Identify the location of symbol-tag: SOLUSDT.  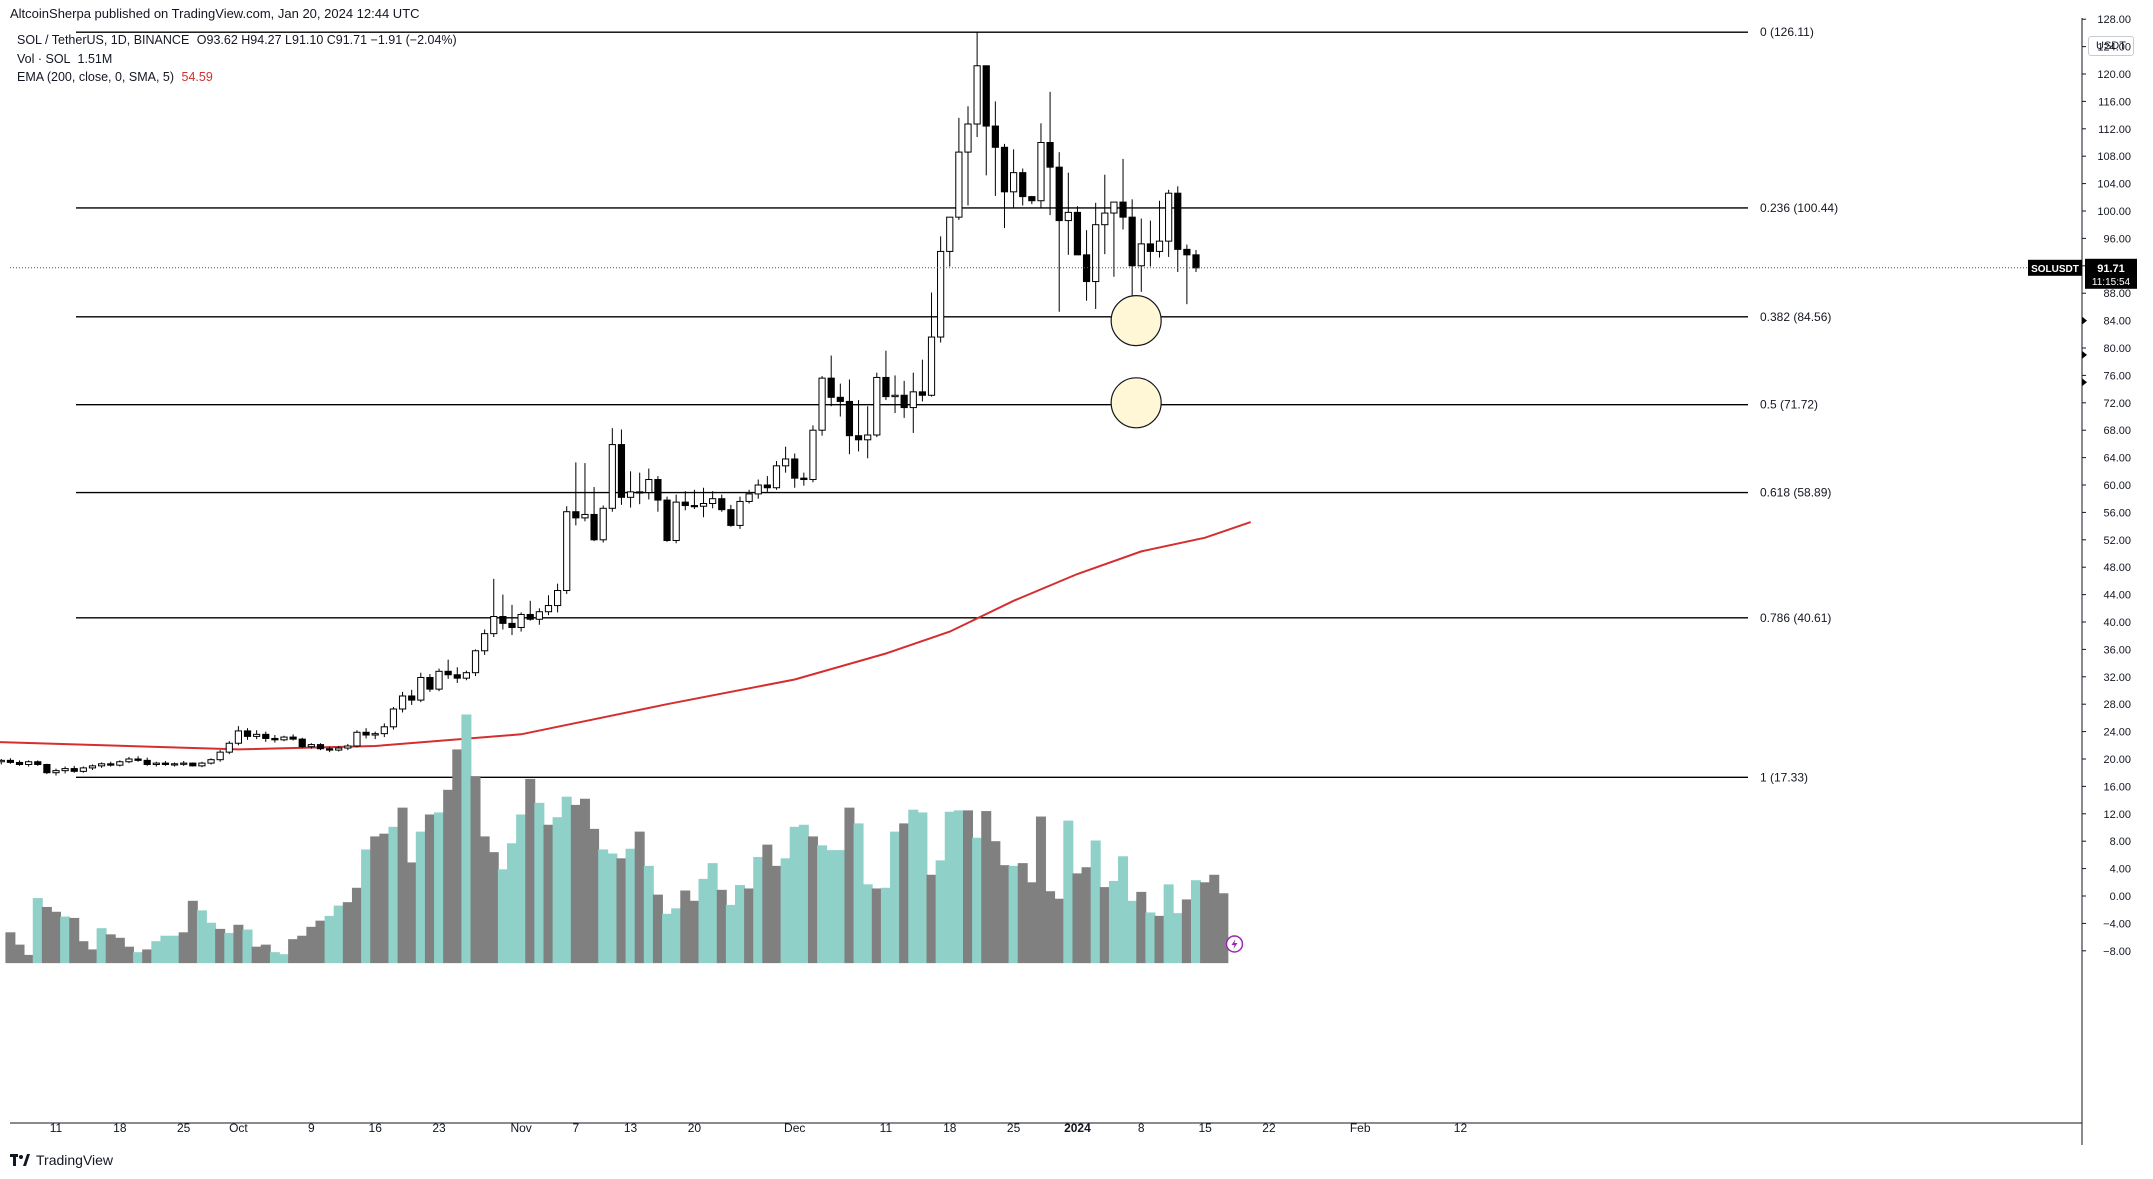
(2055, 269).